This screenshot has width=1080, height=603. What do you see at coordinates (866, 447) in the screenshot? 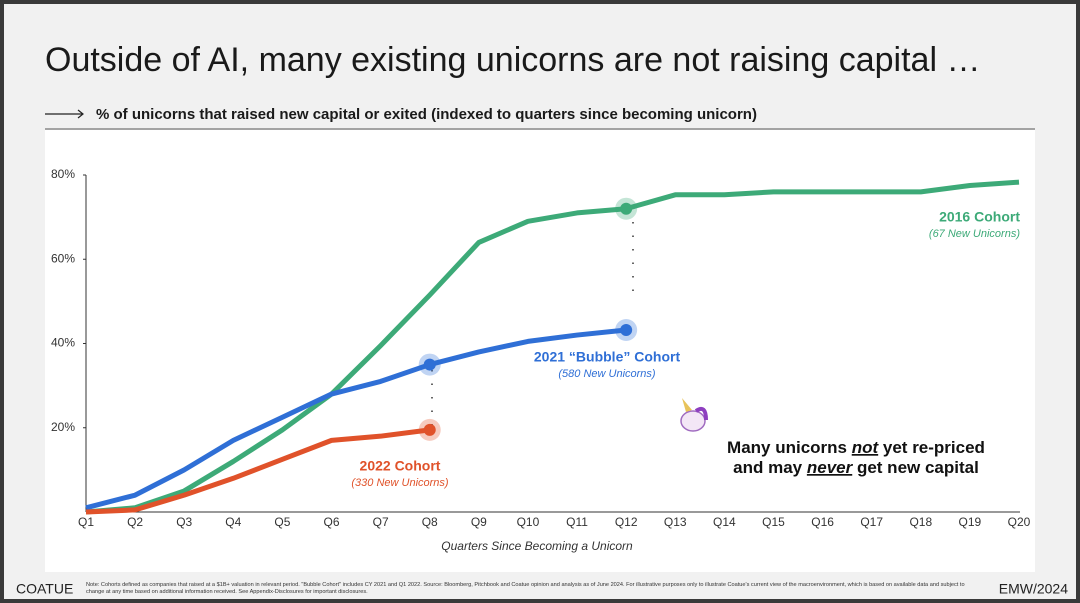
I see `callout-emphasis: not` at bounding box center [866, 447].